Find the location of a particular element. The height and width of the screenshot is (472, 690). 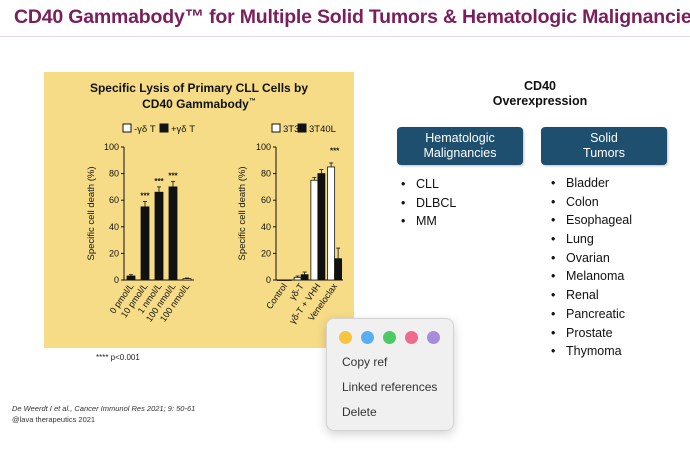

blue-dot is located at coordinates (367, 337).